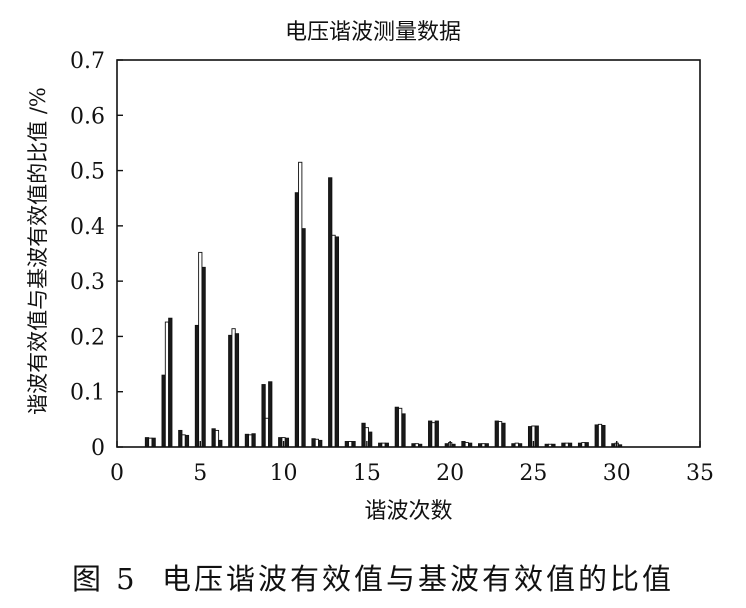 The width and height of the screenshot is (746, 608). Describe the element at coordinates (183, 441) in the screenshot. I see `bar-order-4-s2` at that location.